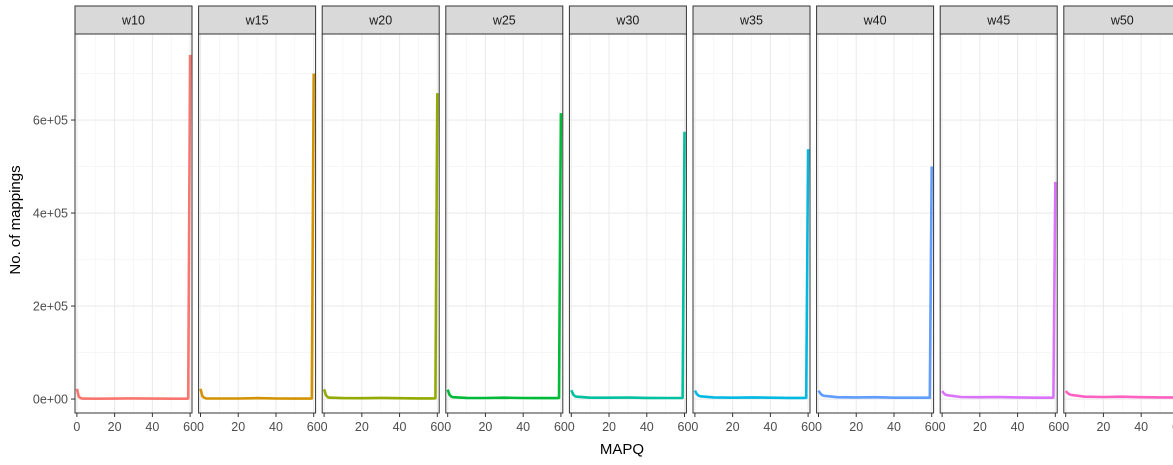  I want to click on x-axis-label: MAPQ, so click(622, 449).